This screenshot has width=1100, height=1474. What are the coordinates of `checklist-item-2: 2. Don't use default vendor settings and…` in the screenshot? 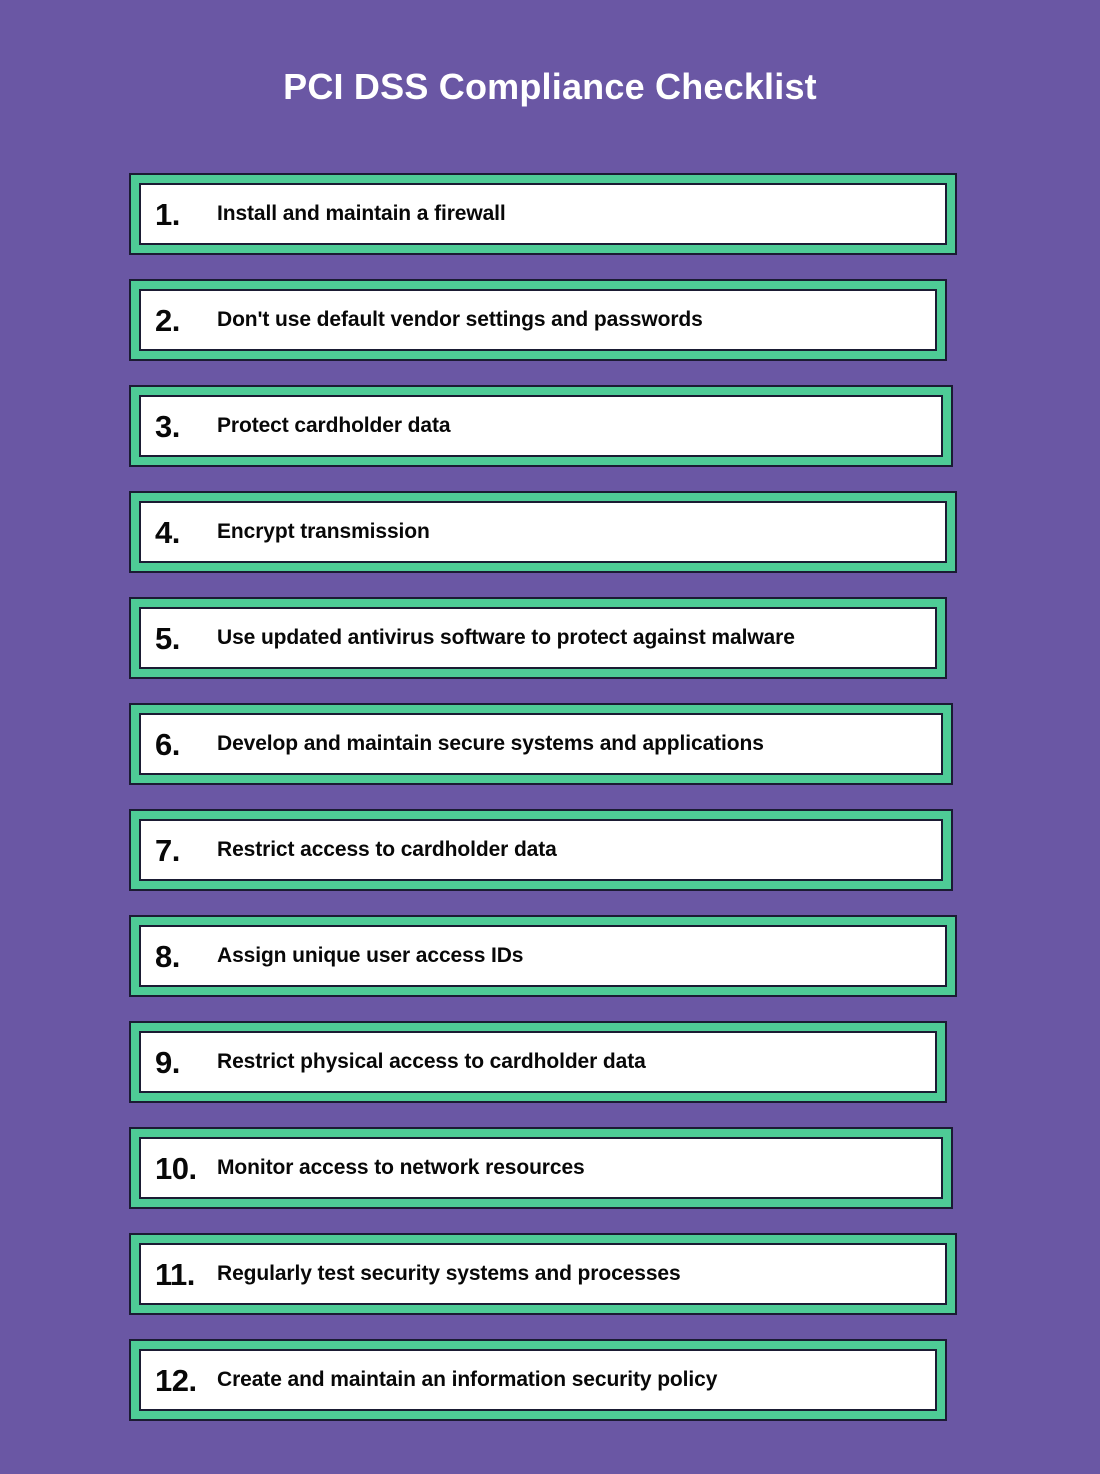 It's located at (538, 320).